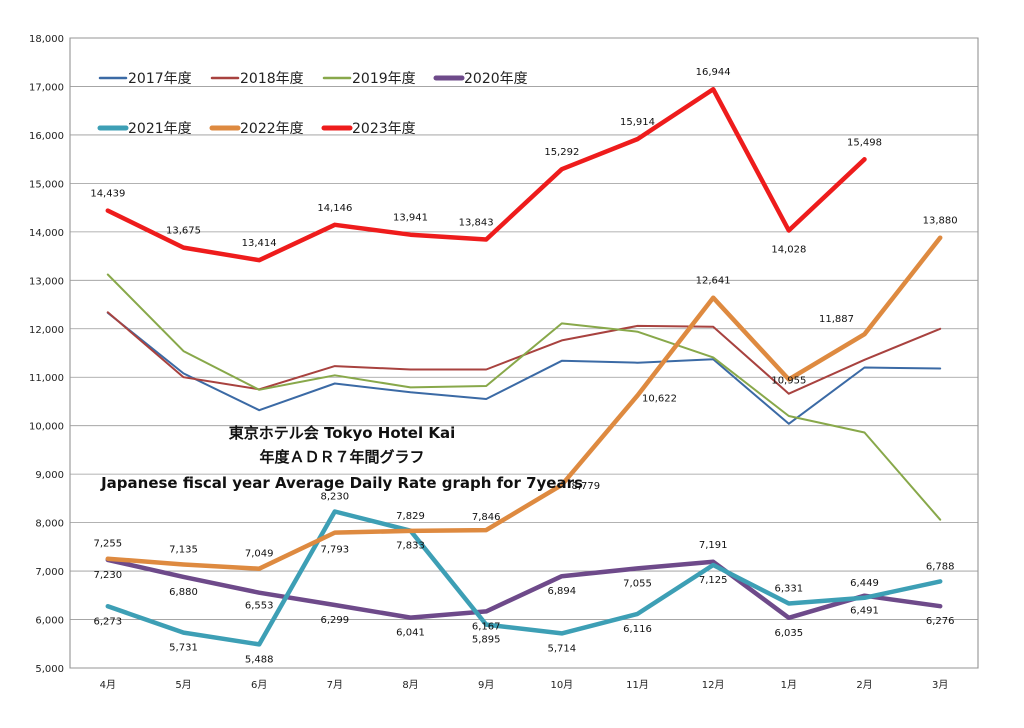  What do you see at coordinates (46, 184) in the screenshot?
I see `y-tick-label: 15,000` at bounding box center [46, 184].